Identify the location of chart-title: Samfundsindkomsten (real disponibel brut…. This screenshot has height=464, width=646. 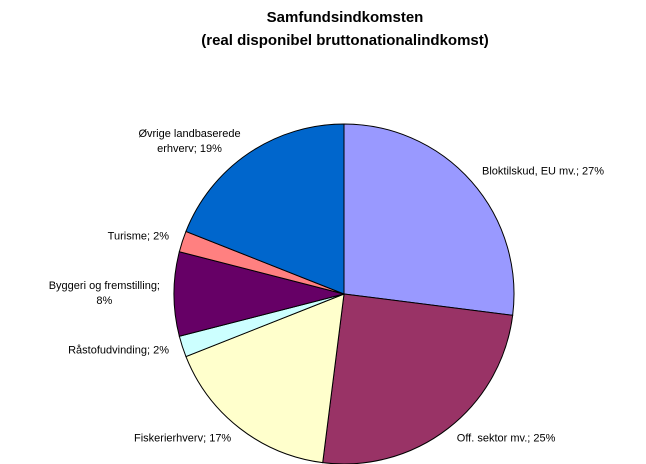
(345, 29).